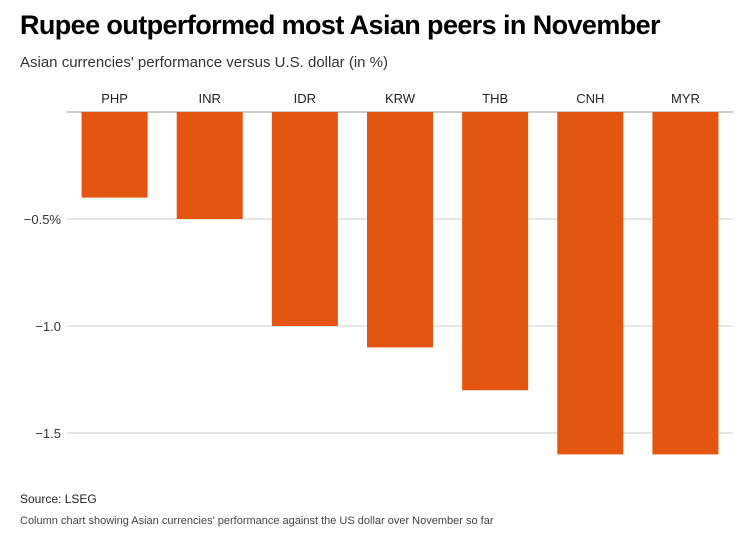  Describe the element at coordinates (48, 433) in the screenshot. I see `y-tick-label: −1.5` at that location.